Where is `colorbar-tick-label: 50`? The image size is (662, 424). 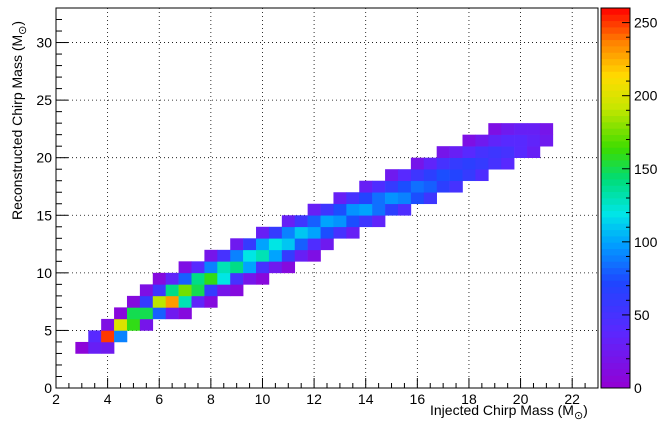 colorbar-tick-label: 50 is located at coordinates (642, 315).